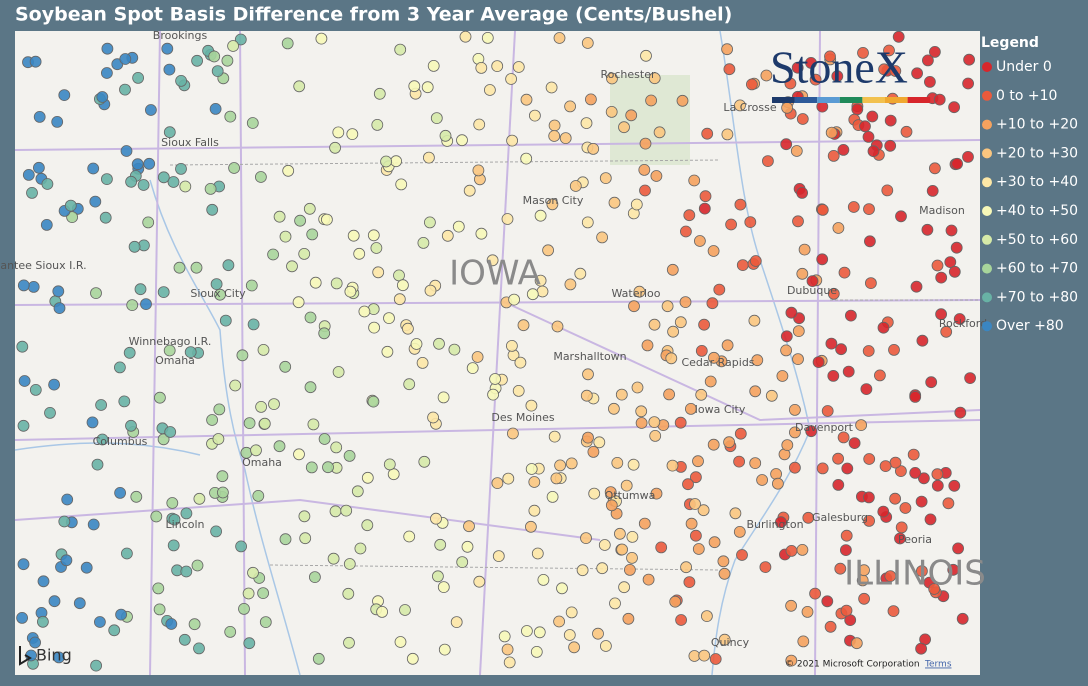  Describe the element at coordinates (873, 100) in the screenshot. I see `logo-stripe` at that location.